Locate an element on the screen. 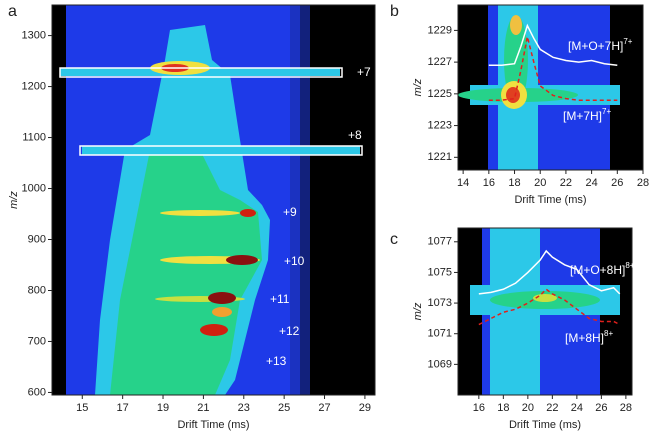  ion-label: [M+7H]7+ is located at coordinates (587, 115).